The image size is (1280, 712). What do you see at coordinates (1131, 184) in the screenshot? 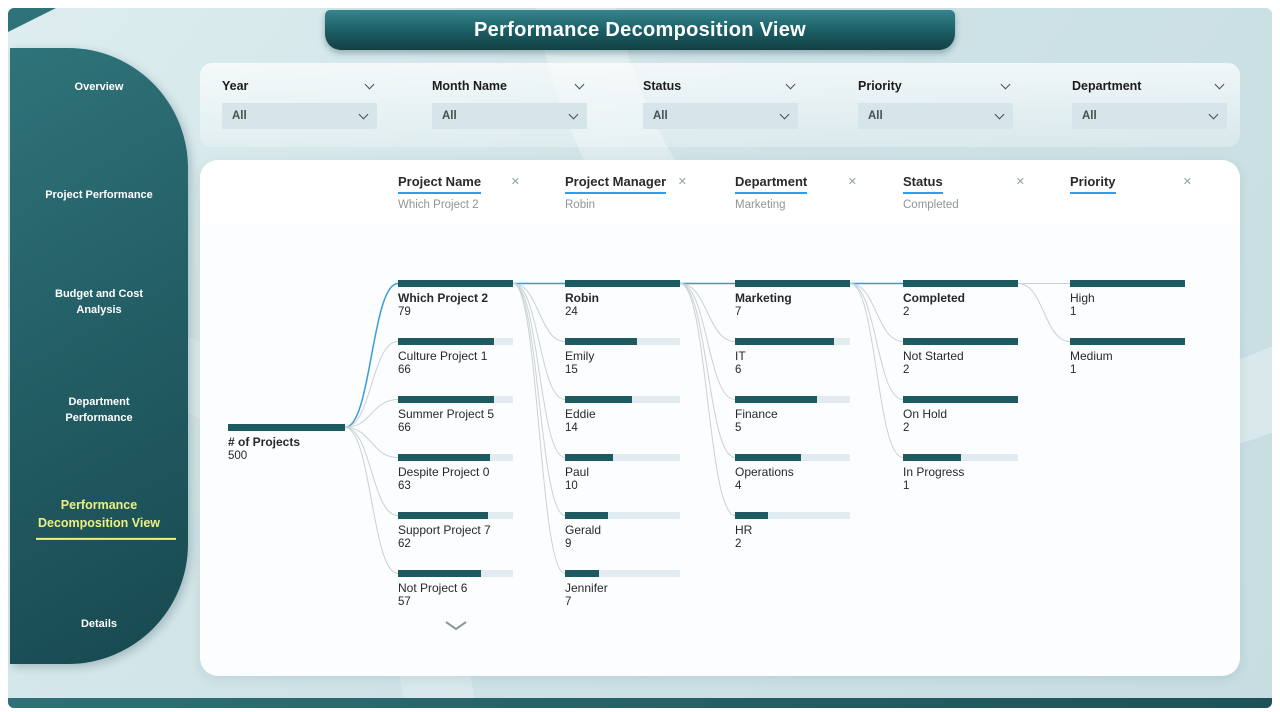
I see `level-header-top: Priority ✕` at bounding box center [1131, 184].